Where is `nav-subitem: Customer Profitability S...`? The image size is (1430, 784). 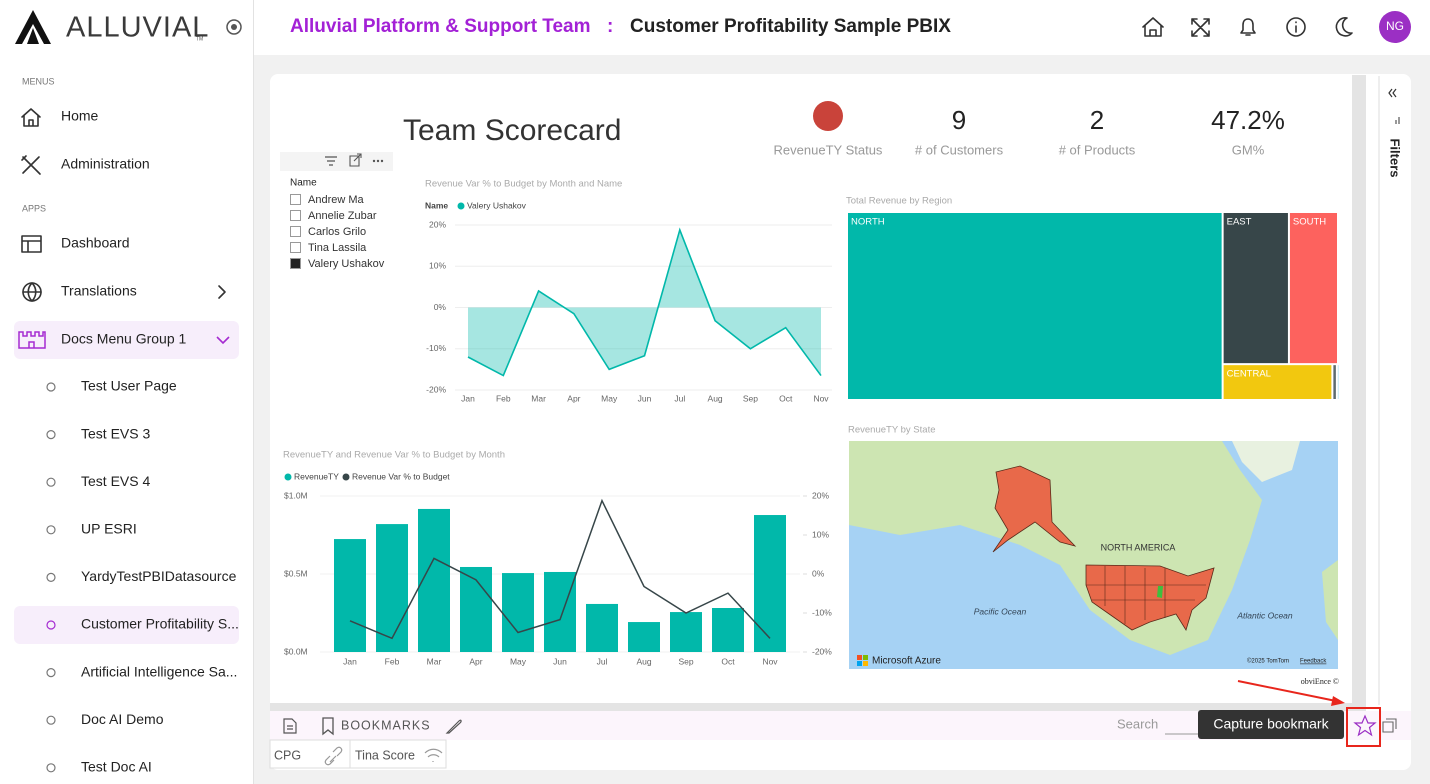
nav-subitem: Customer Profitability S... is located at coordinates (160, 624).